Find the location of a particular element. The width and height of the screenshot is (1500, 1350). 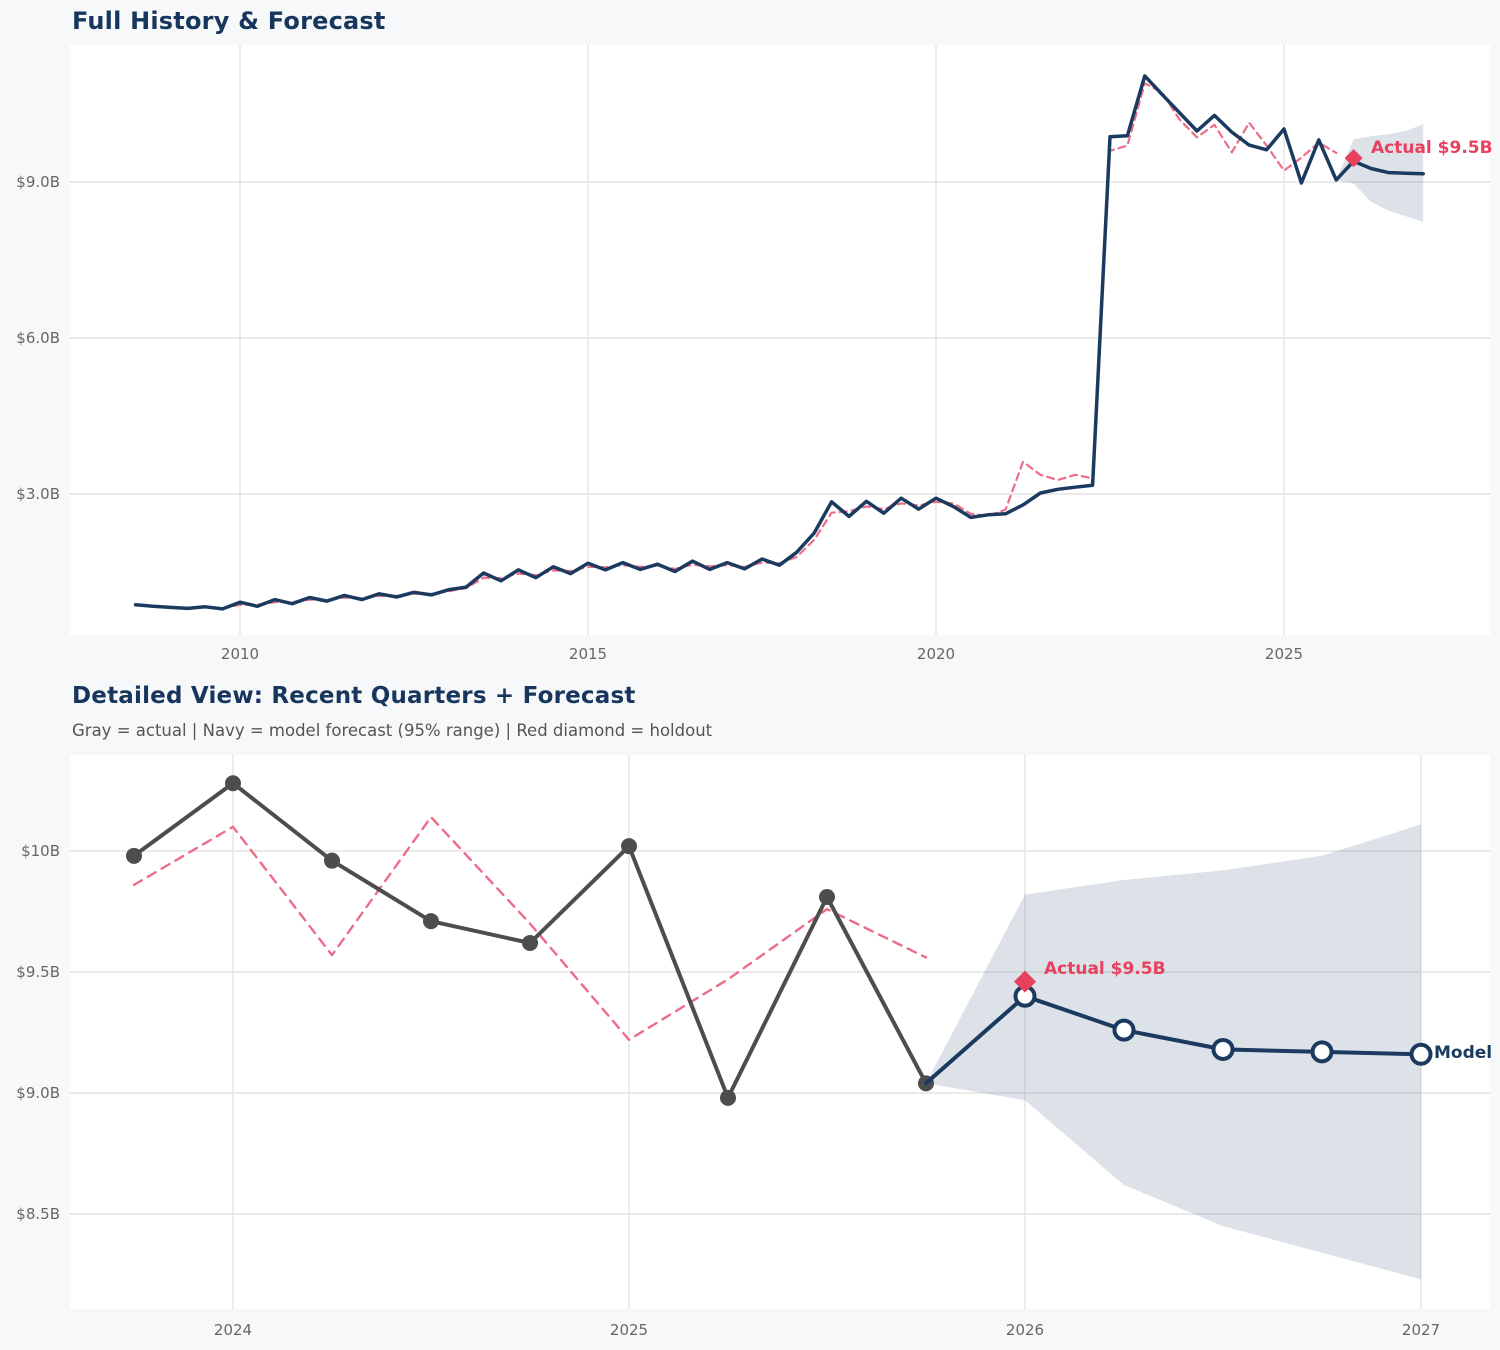

y-tick-label: $6.0B is located at coordinates (38, 338).